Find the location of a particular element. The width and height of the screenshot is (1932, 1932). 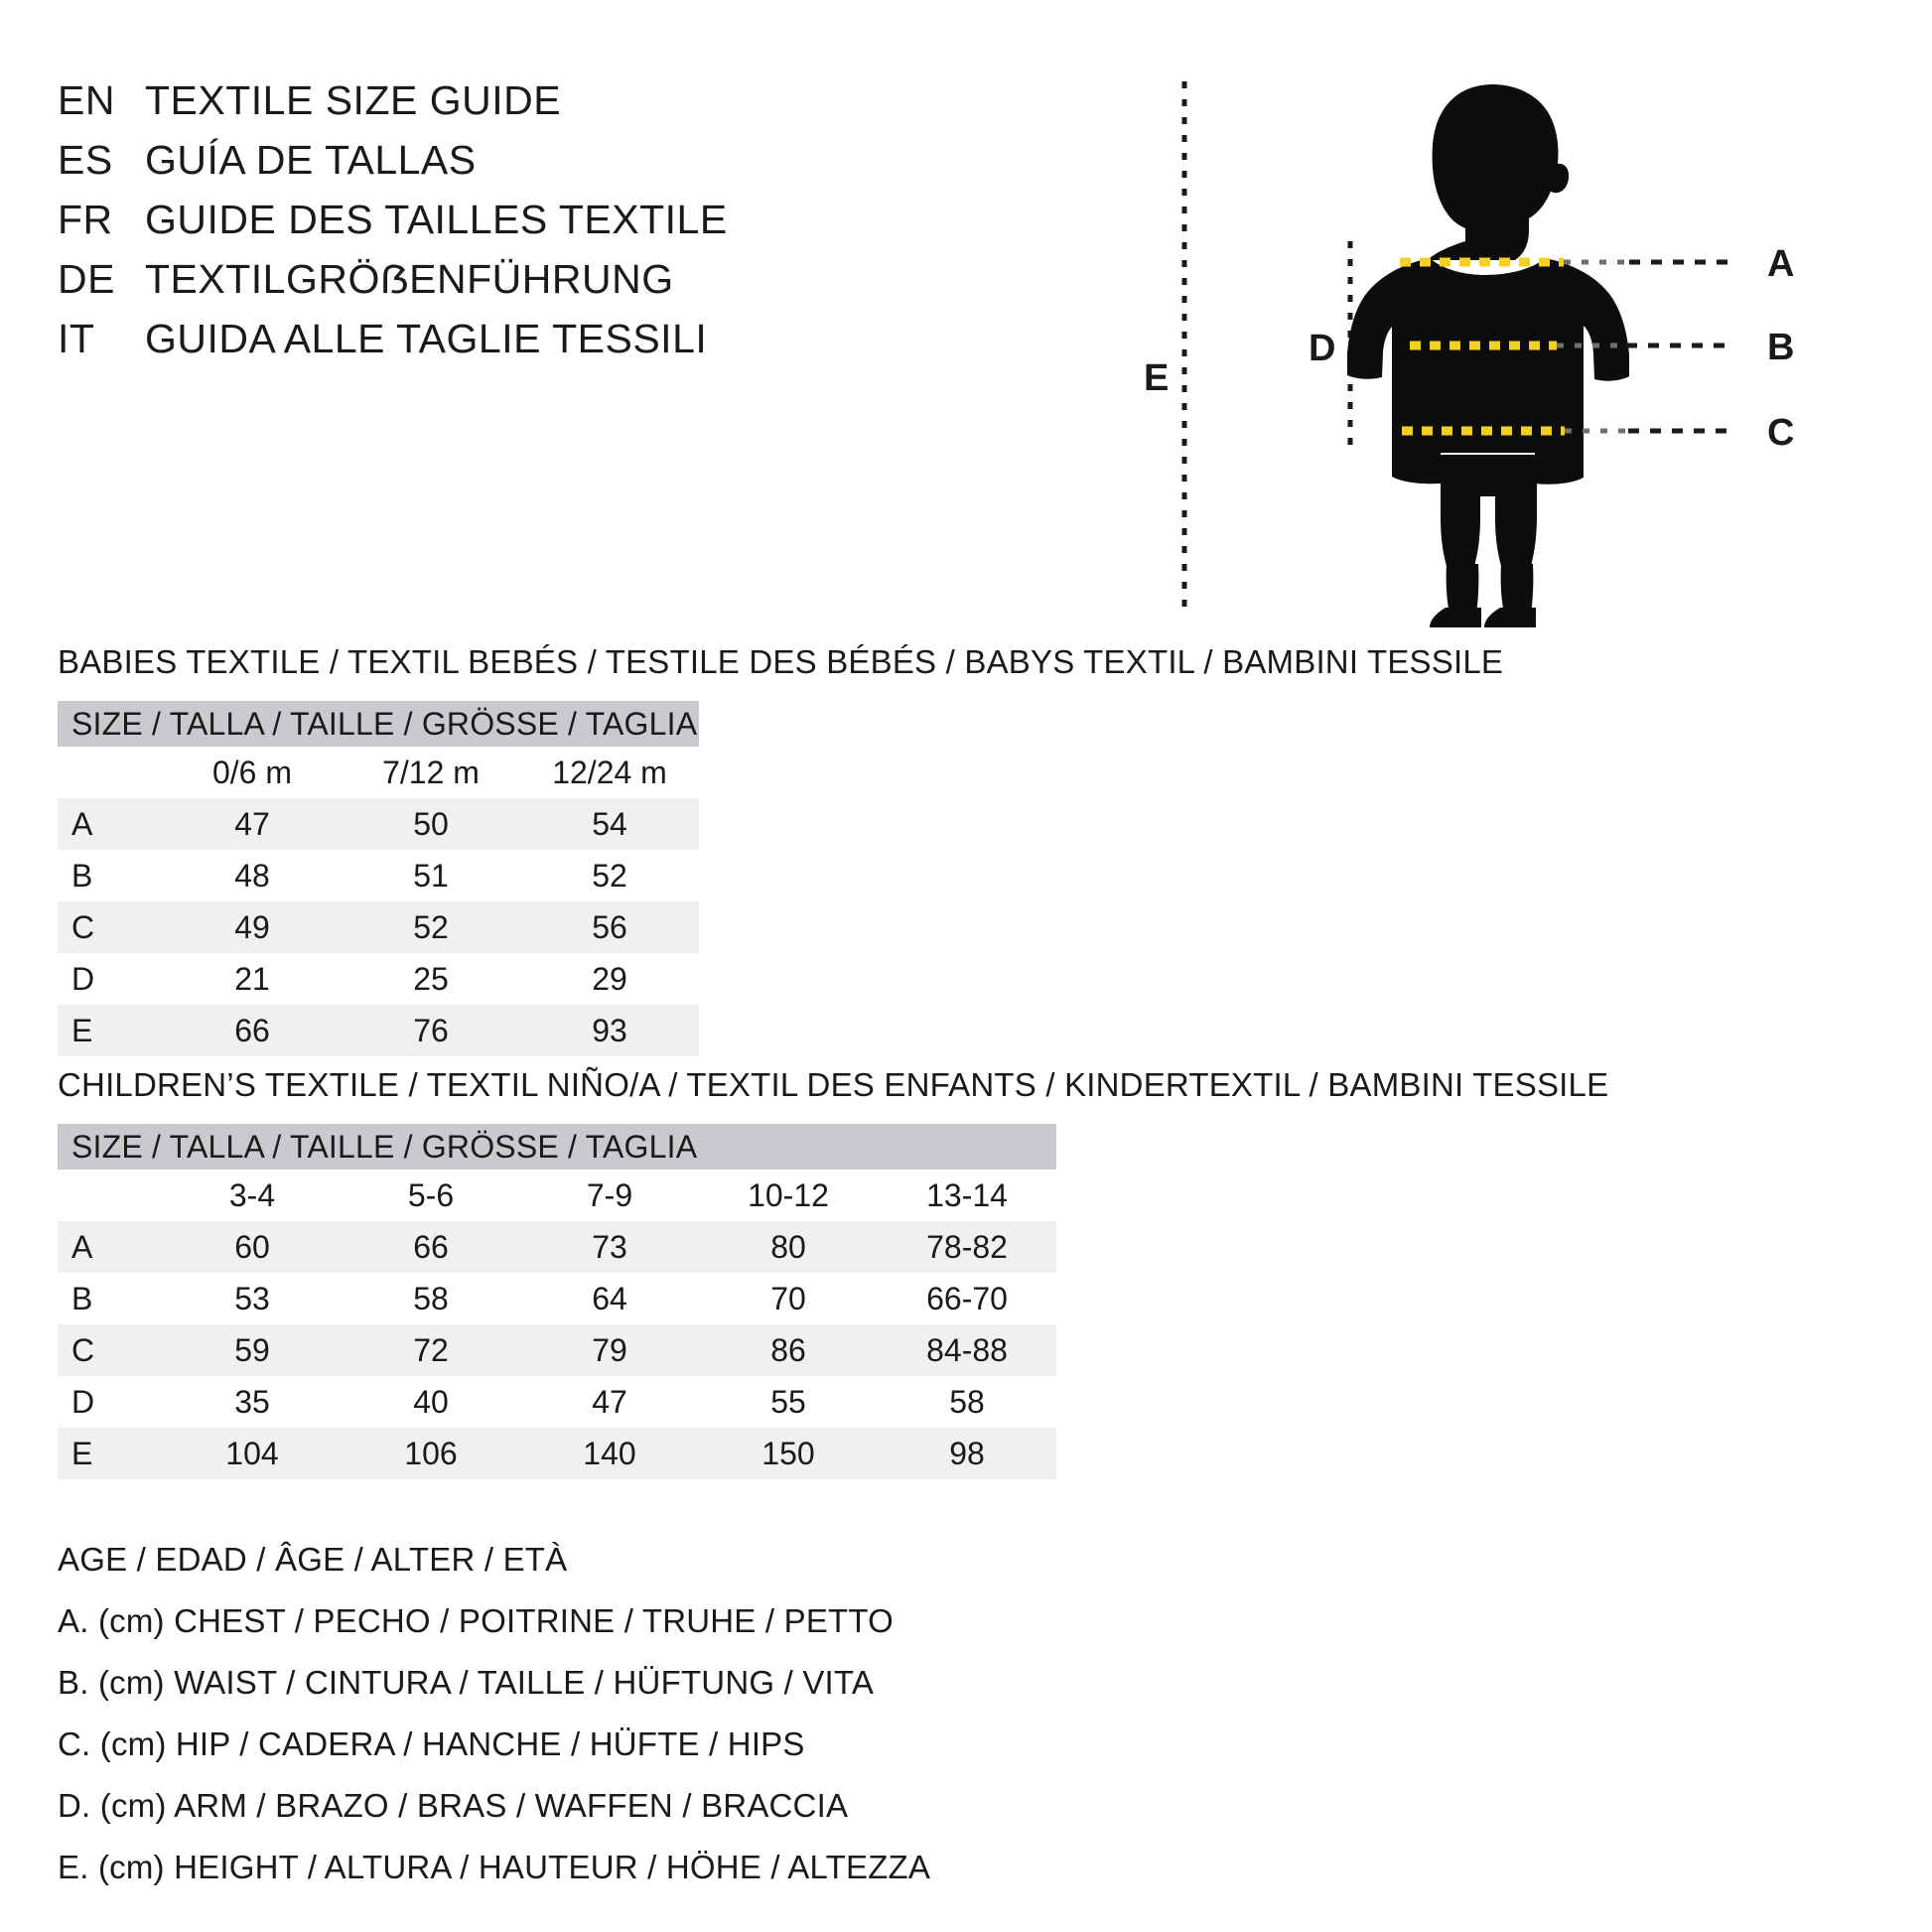

language-title: GUIDE DES TAILLES TEXTILE is located at coordinates (436, 220).